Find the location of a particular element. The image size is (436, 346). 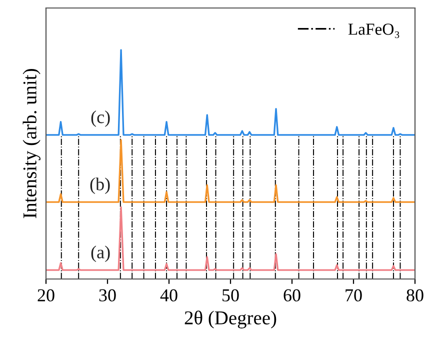

x-tick-label: 50 is located at coordinates (230, 295).